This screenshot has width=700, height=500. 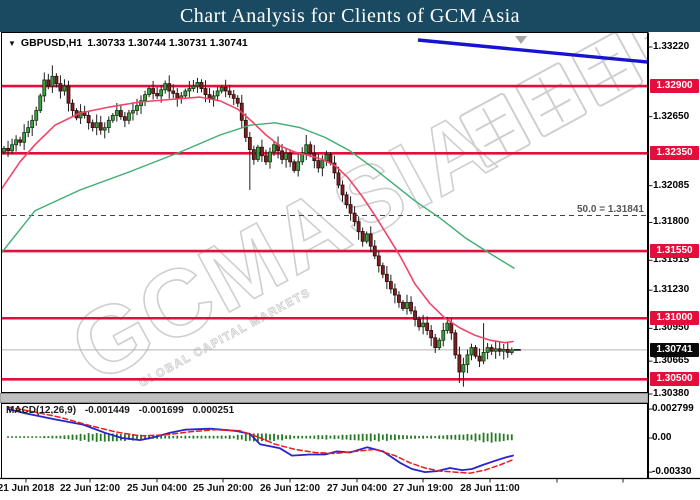 I want to click on macd-panel, so click(x=260, y=440).